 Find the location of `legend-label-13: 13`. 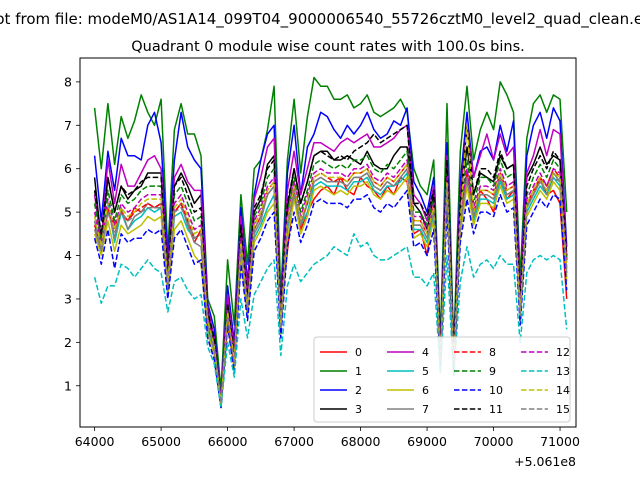

legend-label-13: 13 is located at coordinates (563, 371).